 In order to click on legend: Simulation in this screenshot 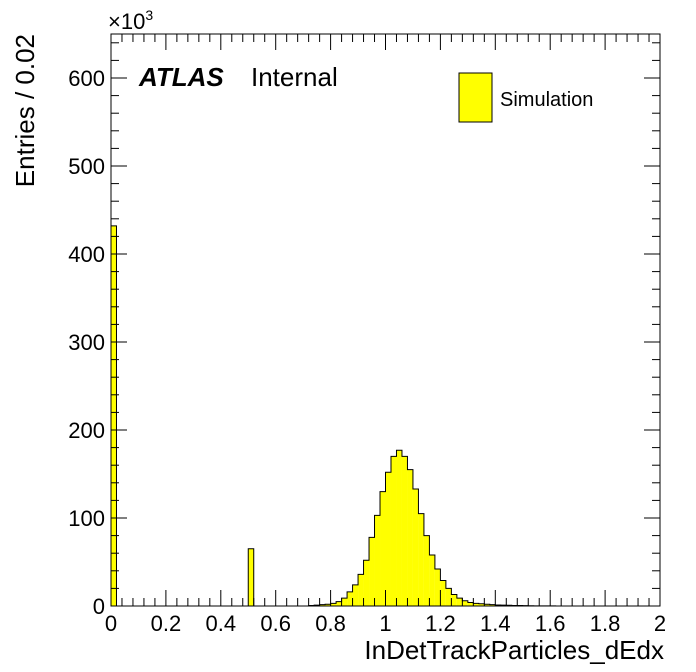, I will do `click(525, 97)`.